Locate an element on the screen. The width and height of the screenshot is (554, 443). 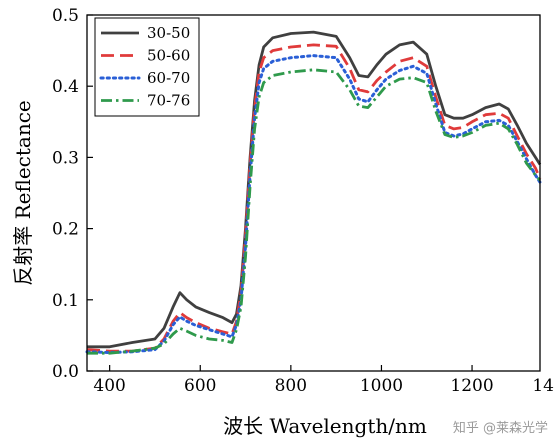
x-tick-label: 1200 is located at coordinates (471, 386).